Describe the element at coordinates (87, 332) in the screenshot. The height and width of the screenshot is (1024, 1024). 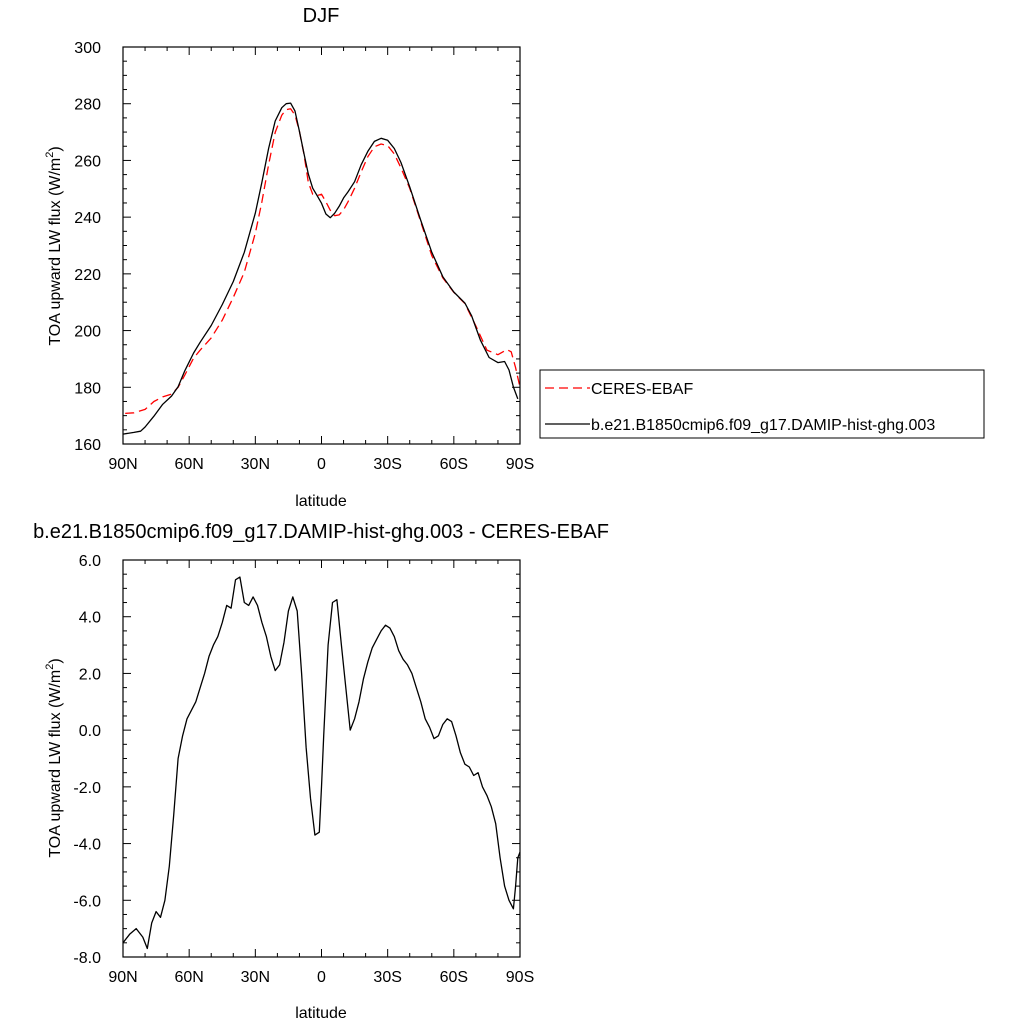
I see `top-y-tick-label: 200` at that location.